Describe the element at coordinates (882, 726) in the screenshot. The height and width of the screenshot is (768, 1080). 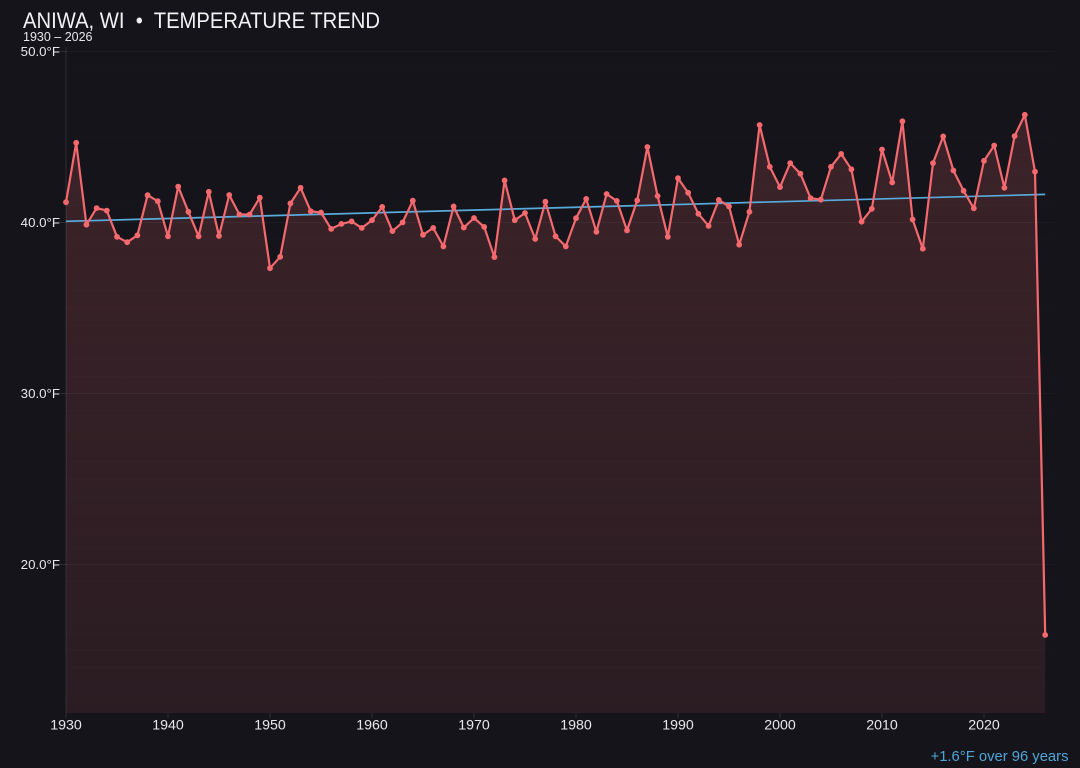
I see `svg-text: 2010` at that location.